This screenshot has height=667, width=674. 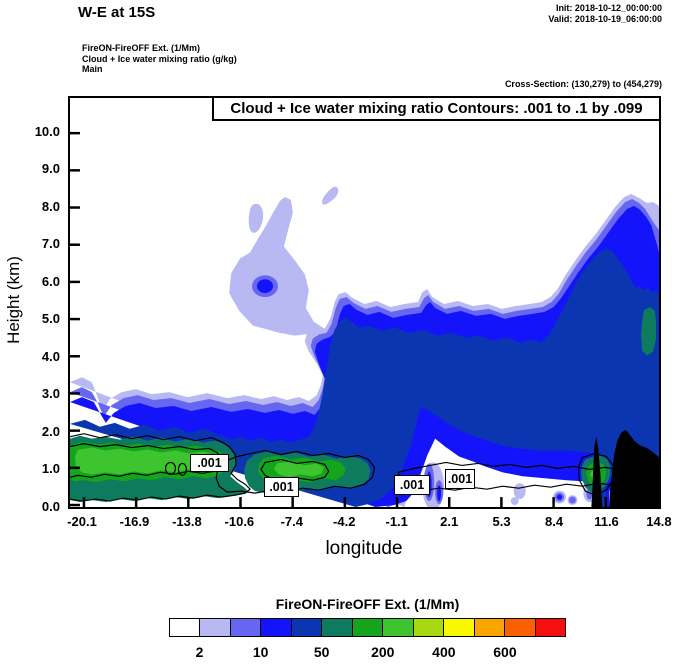 What do you see at coordinates (199, 652) in the screenshot?
I see `colorbar-tick-label: 2` at bounding box center [199, 652].